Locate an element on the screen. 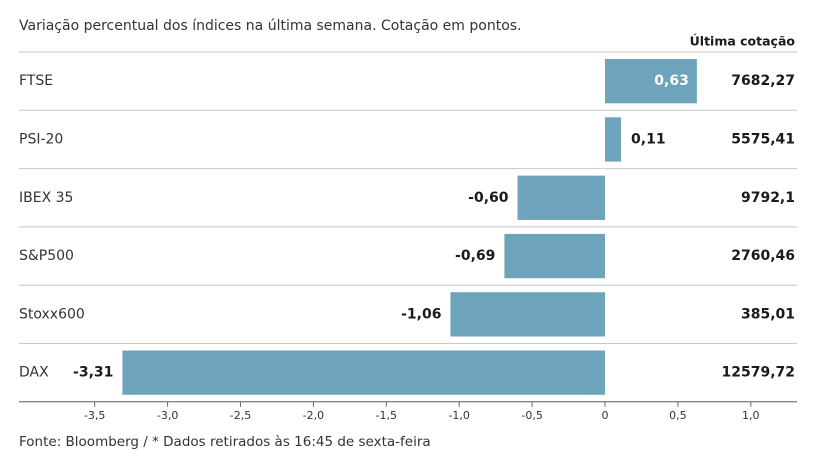  last-quote-value: 7682,27 is located at coordinates (763, 81).